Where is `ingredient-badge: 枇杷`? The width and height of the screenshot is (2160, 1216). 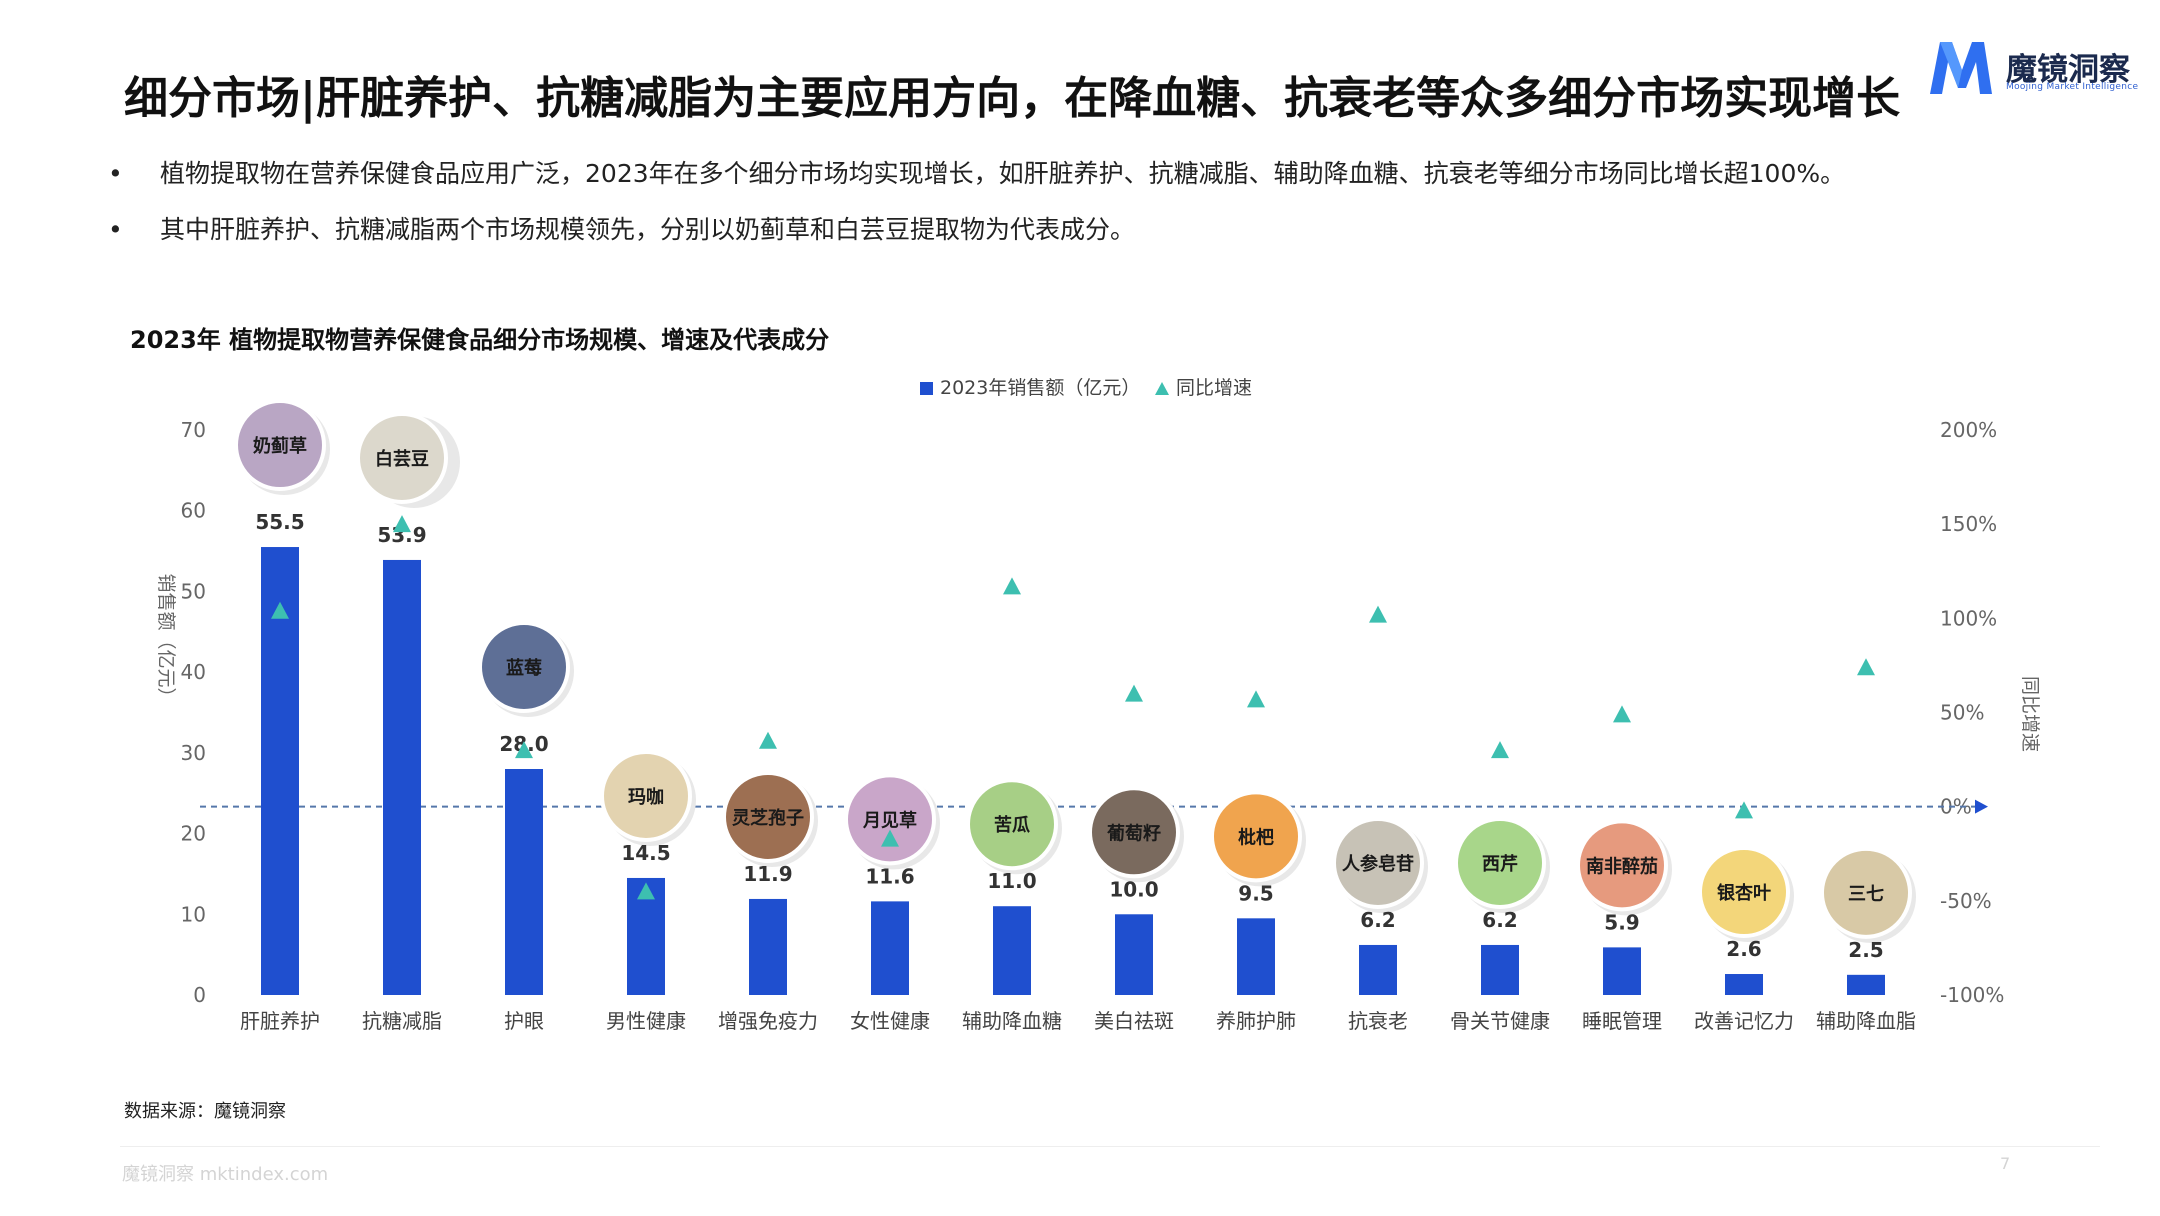 ingredient-badge: 枇杷 is located at coordinates (1258, 838).